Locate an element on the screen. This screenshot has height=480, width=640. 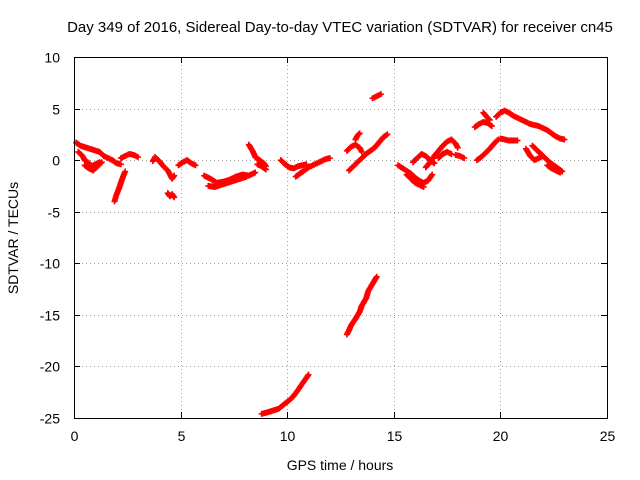
y-tick-label: 5 is located at coordinates (56, 110).